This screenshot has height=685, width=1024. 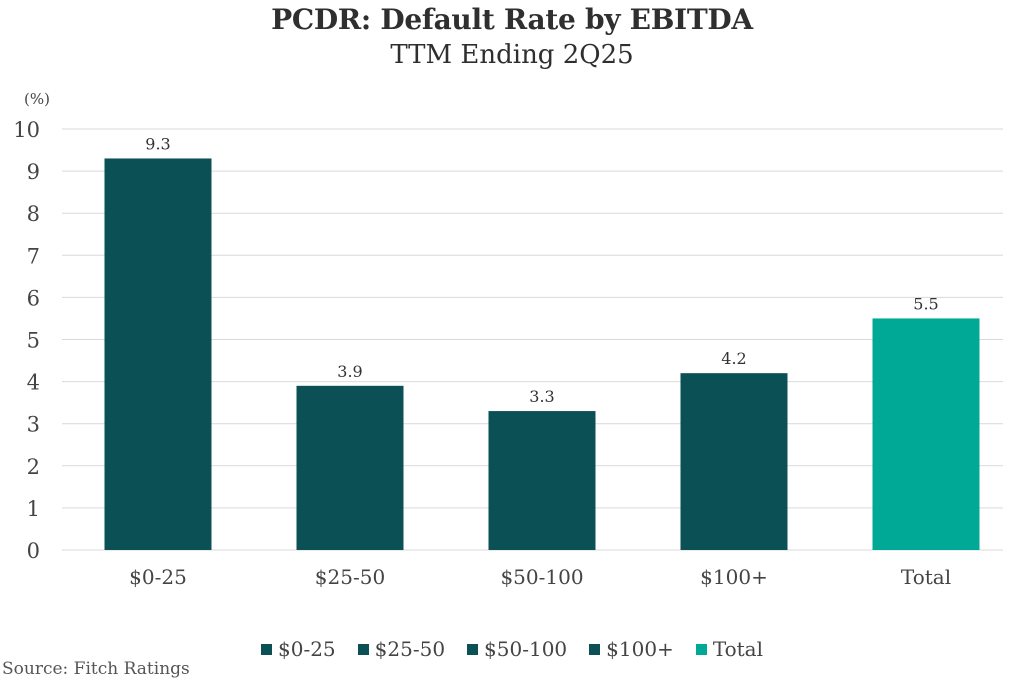 I want to click on source-note: Source: Fitch Ratings, so click(x=96, y=669).